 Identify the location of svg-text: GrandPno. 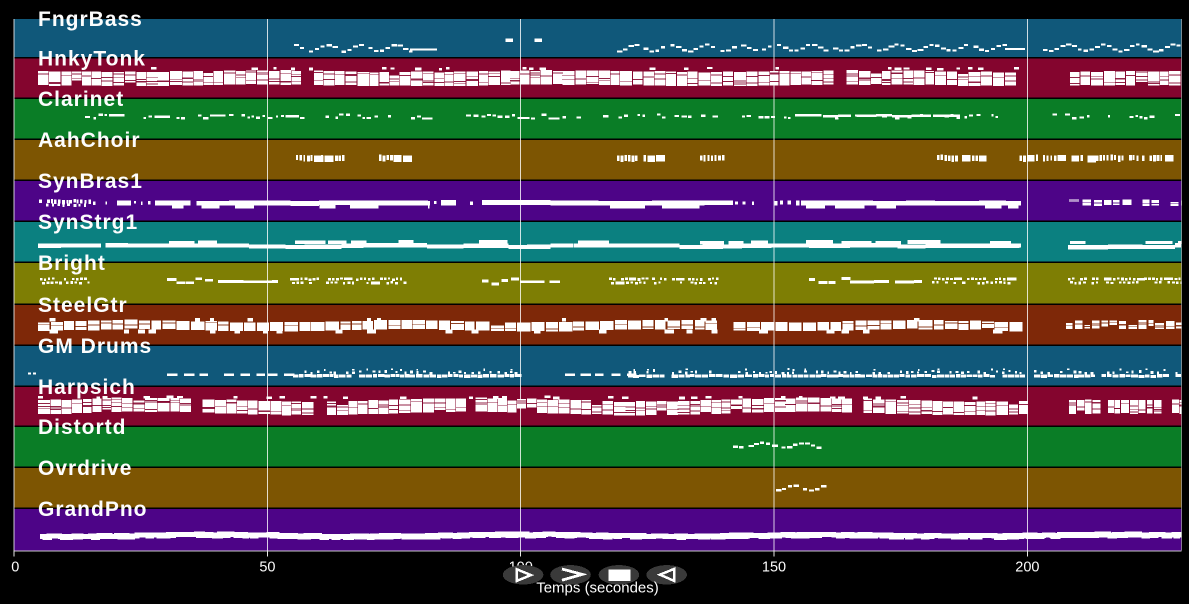
(93, 509).